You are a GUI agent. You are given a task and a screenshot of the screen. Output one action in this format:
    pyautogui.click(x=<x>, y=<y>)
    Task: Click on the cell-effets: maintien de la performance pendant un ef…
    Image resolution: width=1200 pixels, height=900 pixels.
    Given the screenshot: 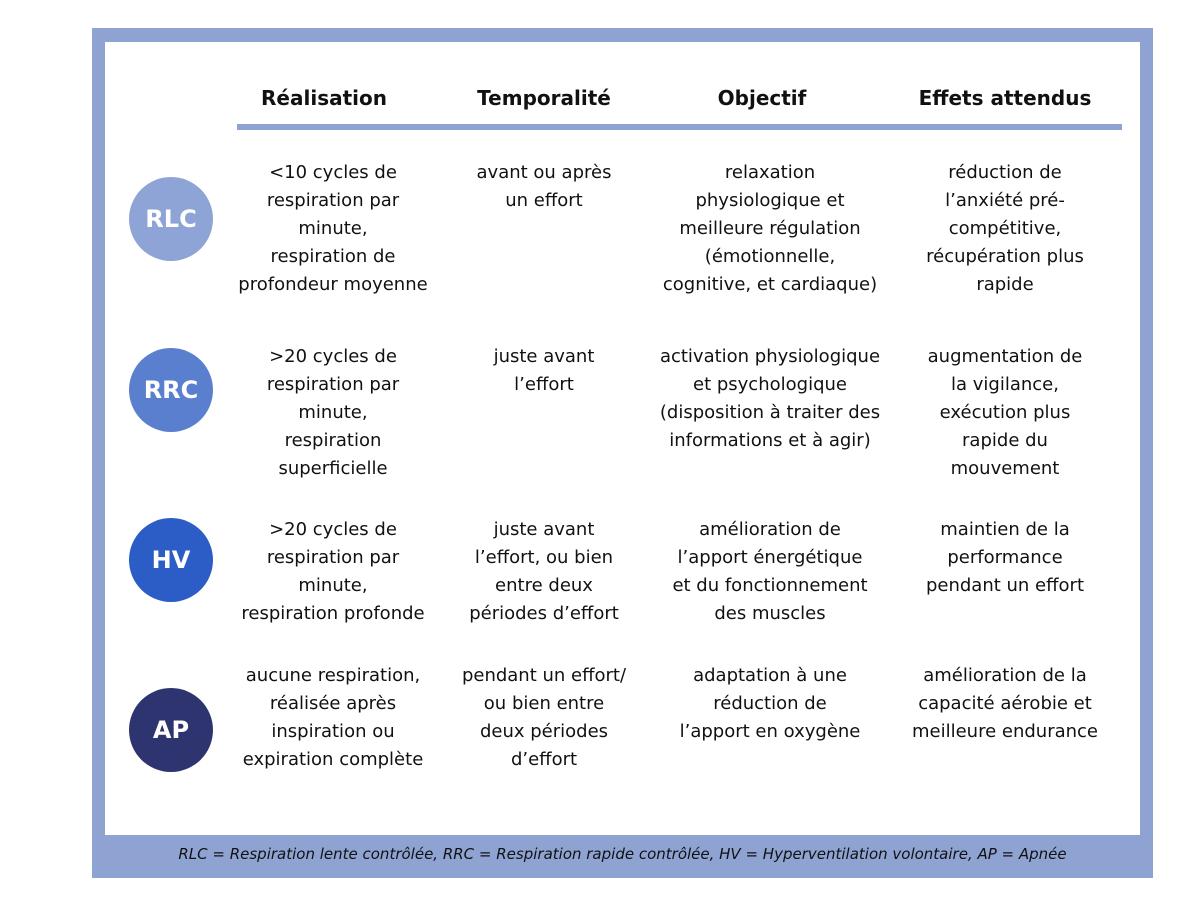 What is the action you would take?
    pyautogui.click(x=1005, y=557)
    